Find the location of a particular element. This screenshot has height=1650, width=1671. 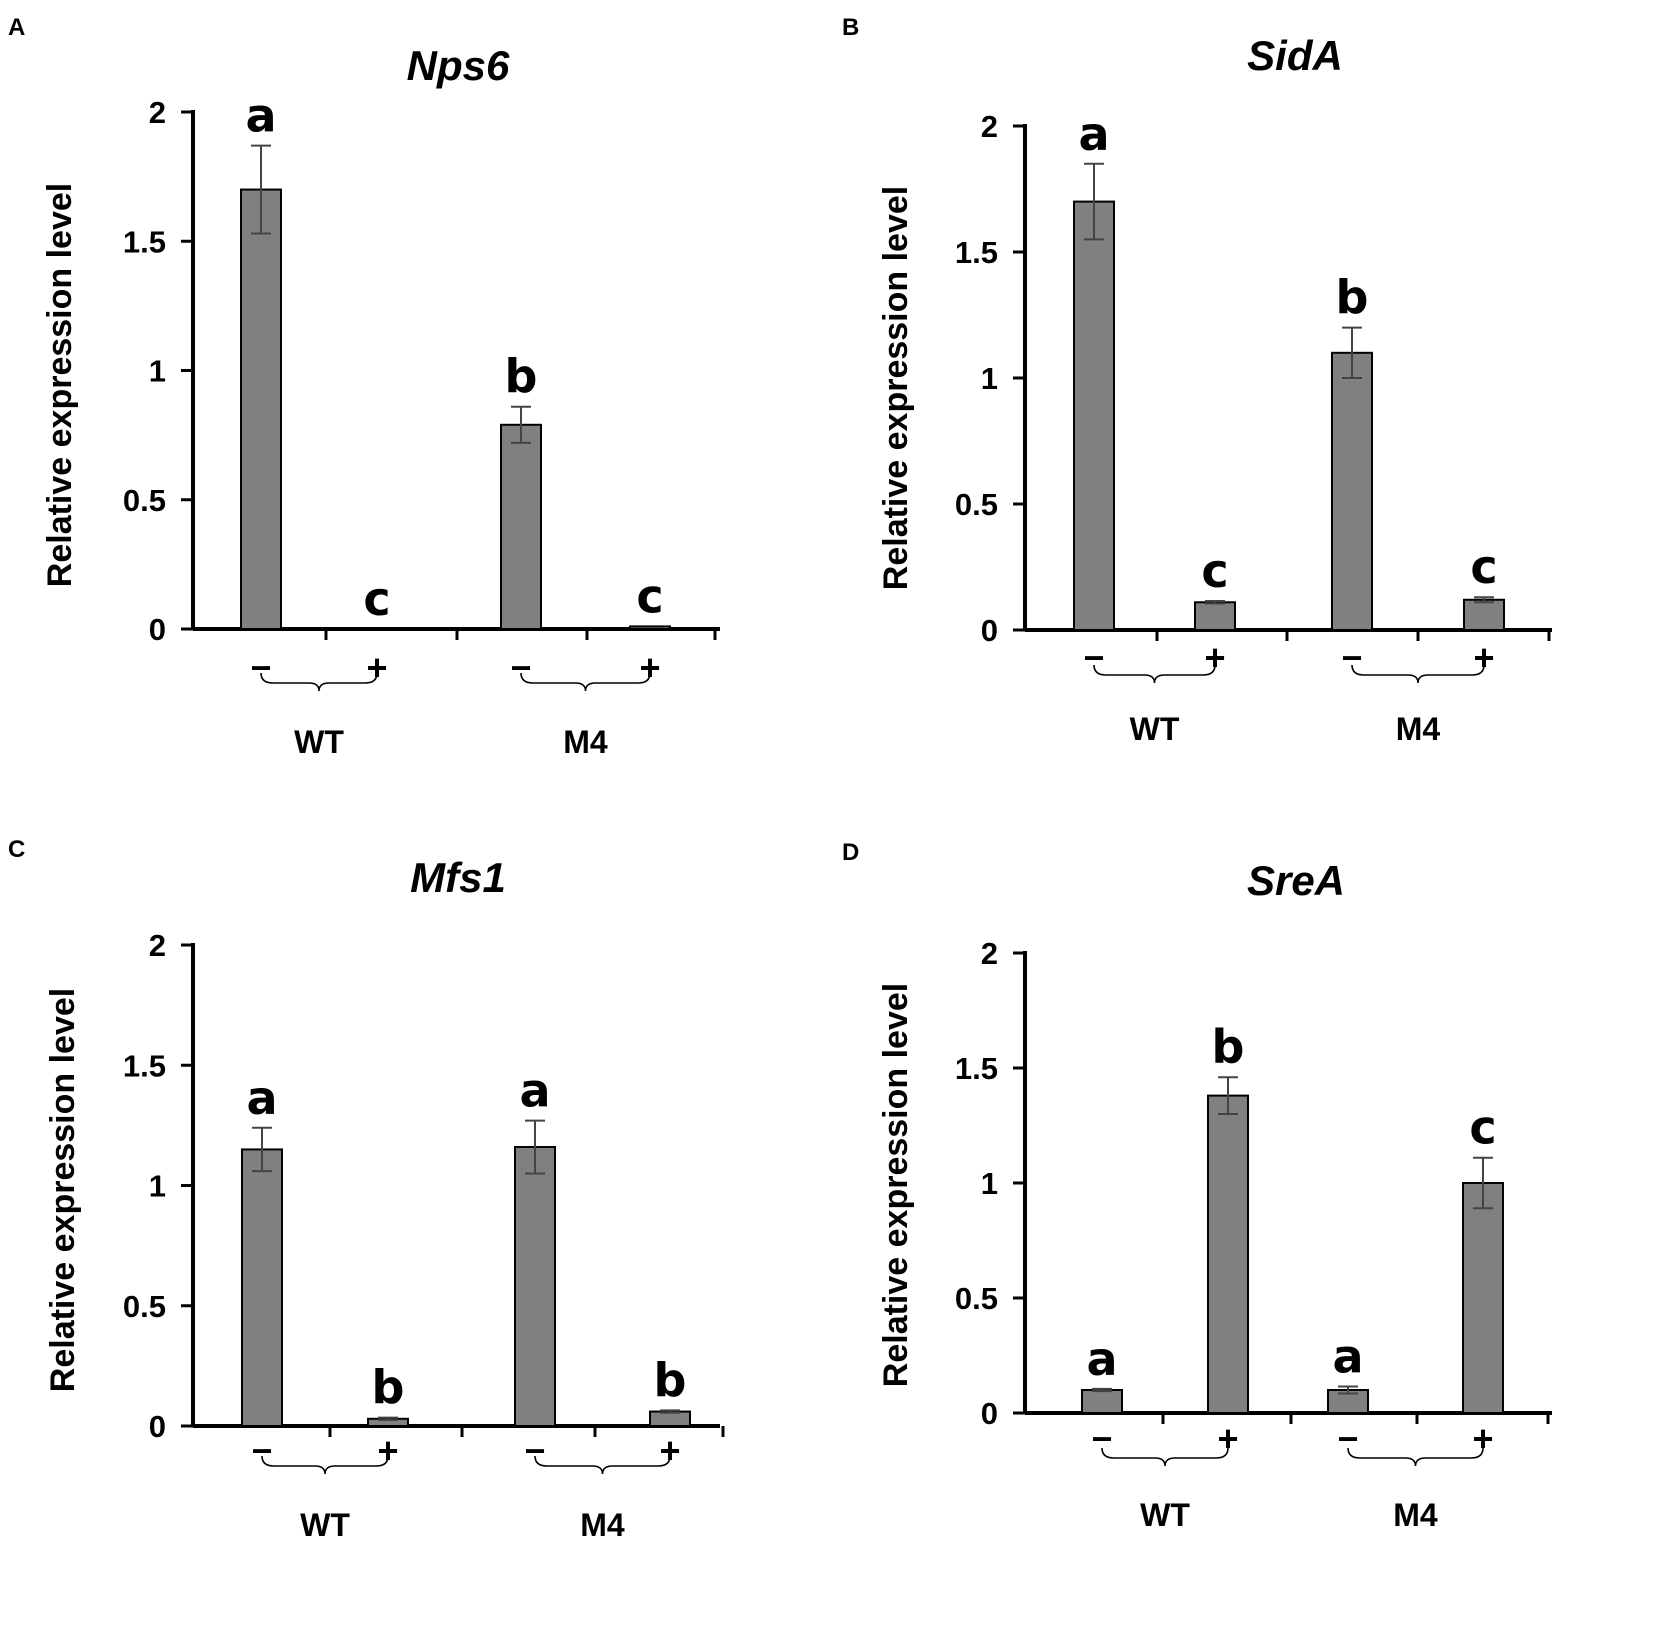

chart-title: SidA is located at coordinates (1295, 55).